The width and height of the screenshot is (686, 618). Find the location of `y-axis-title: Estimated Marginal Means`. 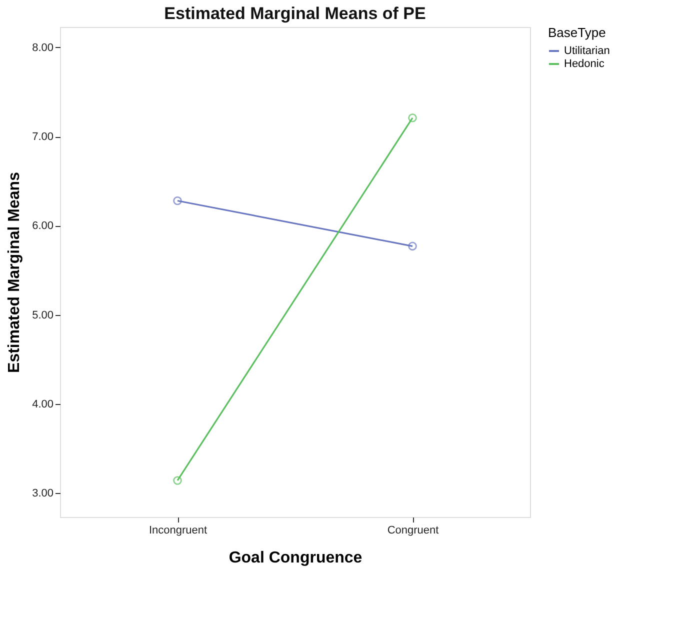

y-axis-title: Estimated Marginal Means is located at coordinates (15, 272).